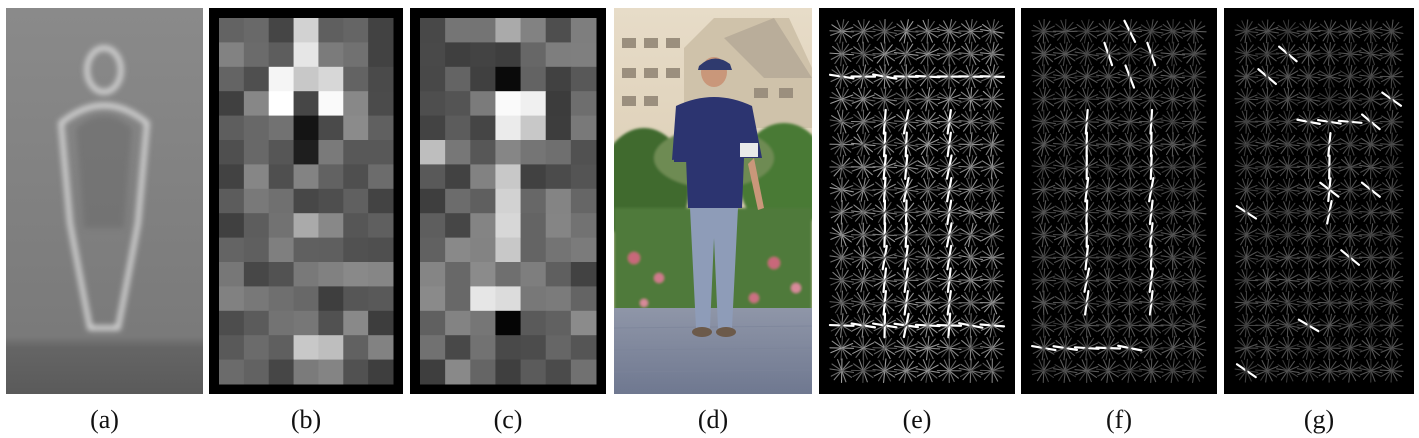  Describe the element at coordinates (917, 419) in the screenshot. I see `label-e: (e)` at that location.